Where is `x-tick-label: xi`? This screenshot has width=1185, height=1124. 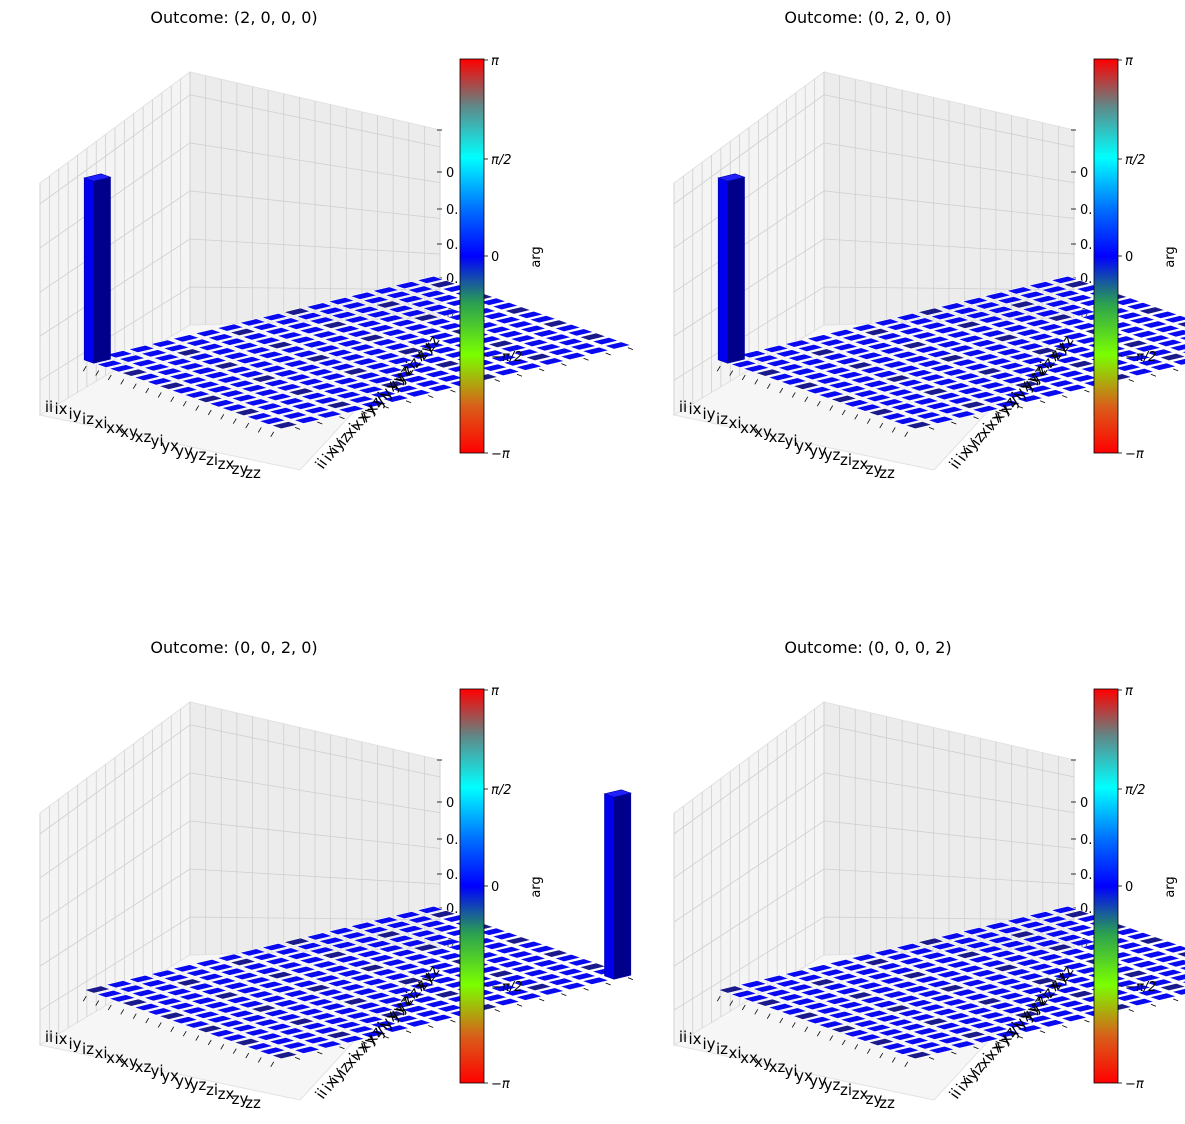 x-tick-label: xi is located at coordinates (734, 423).